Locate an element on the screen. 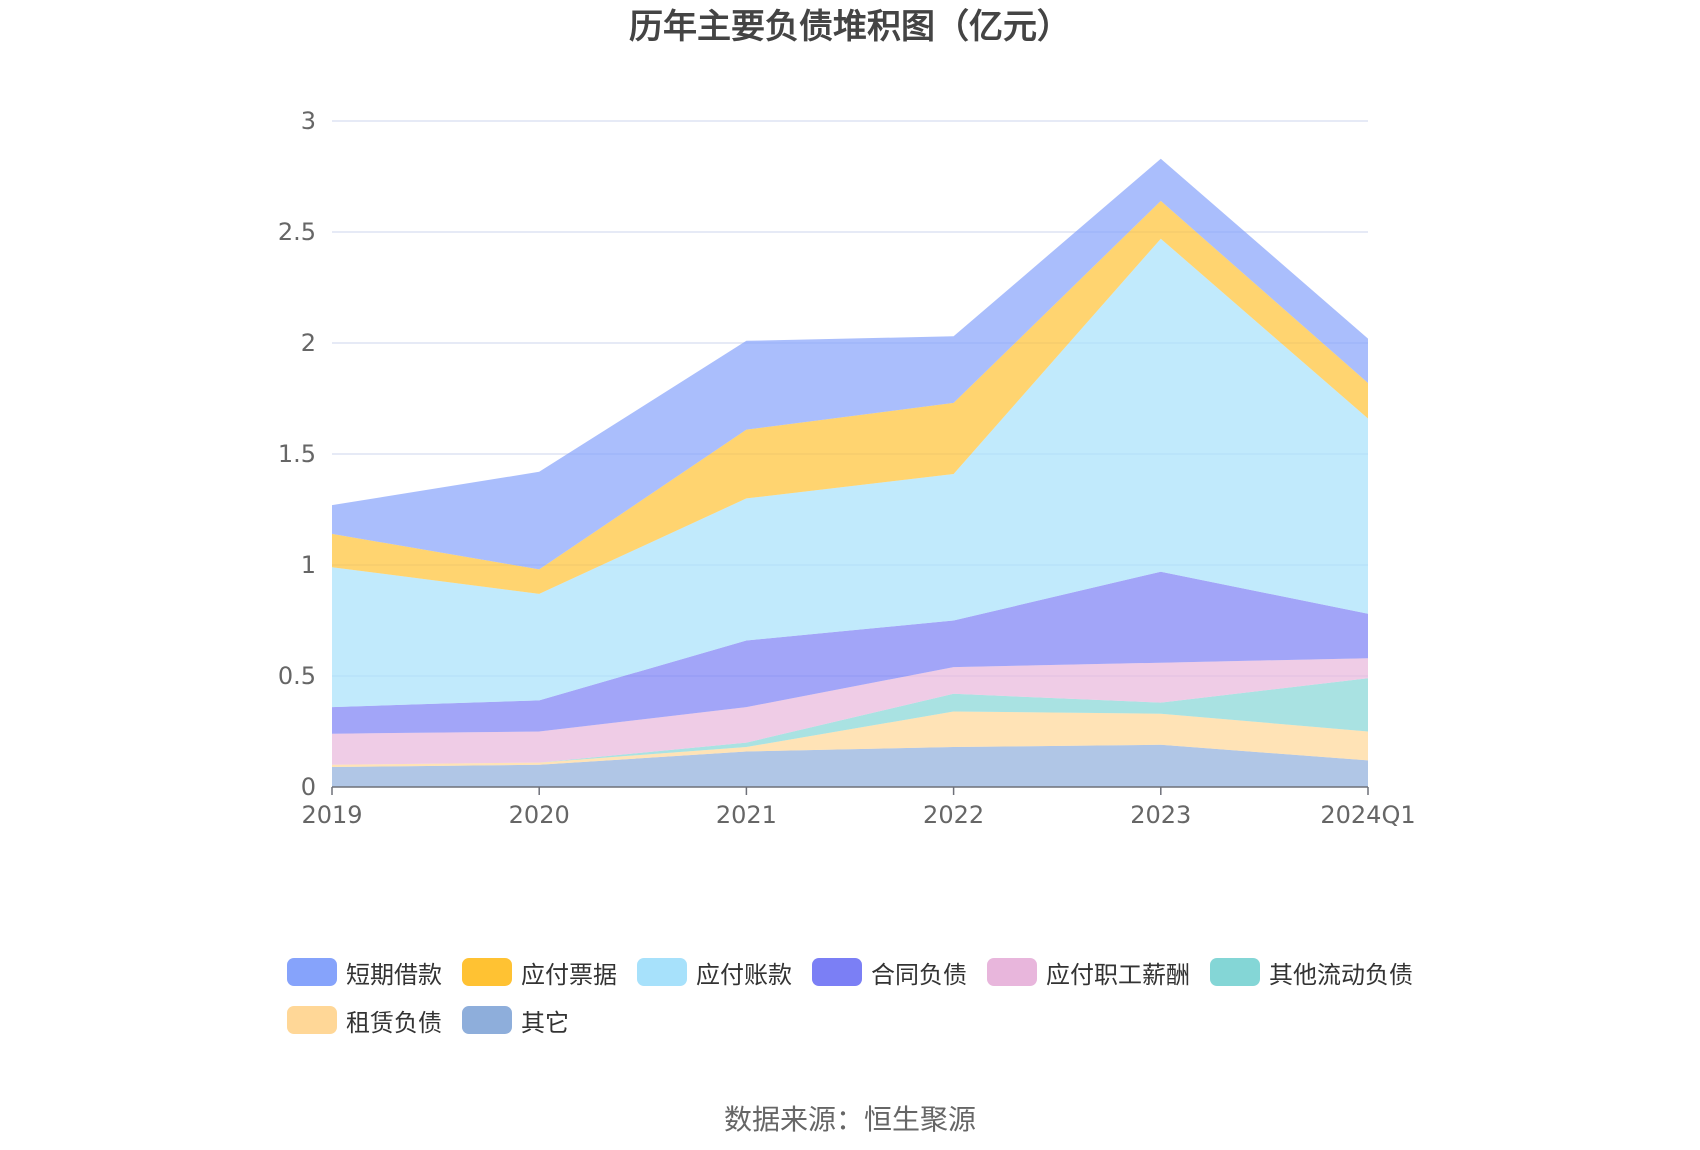 The width and height of the screenshot is (1700, 1150). x-tick-label: 2020 is located at coordinates (539, 815).